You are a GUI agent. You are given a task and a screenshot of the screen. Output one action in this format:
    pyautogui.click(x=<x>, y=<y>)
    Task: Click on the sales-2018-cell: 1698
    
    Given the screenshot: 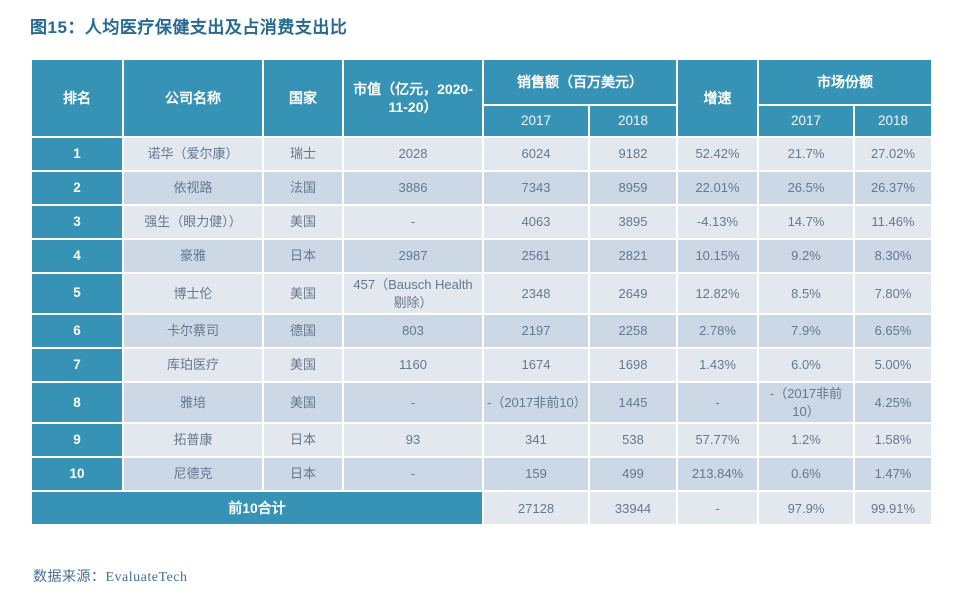 What is the action you would take?
    pyautogui.click(x=633, y=365)
    